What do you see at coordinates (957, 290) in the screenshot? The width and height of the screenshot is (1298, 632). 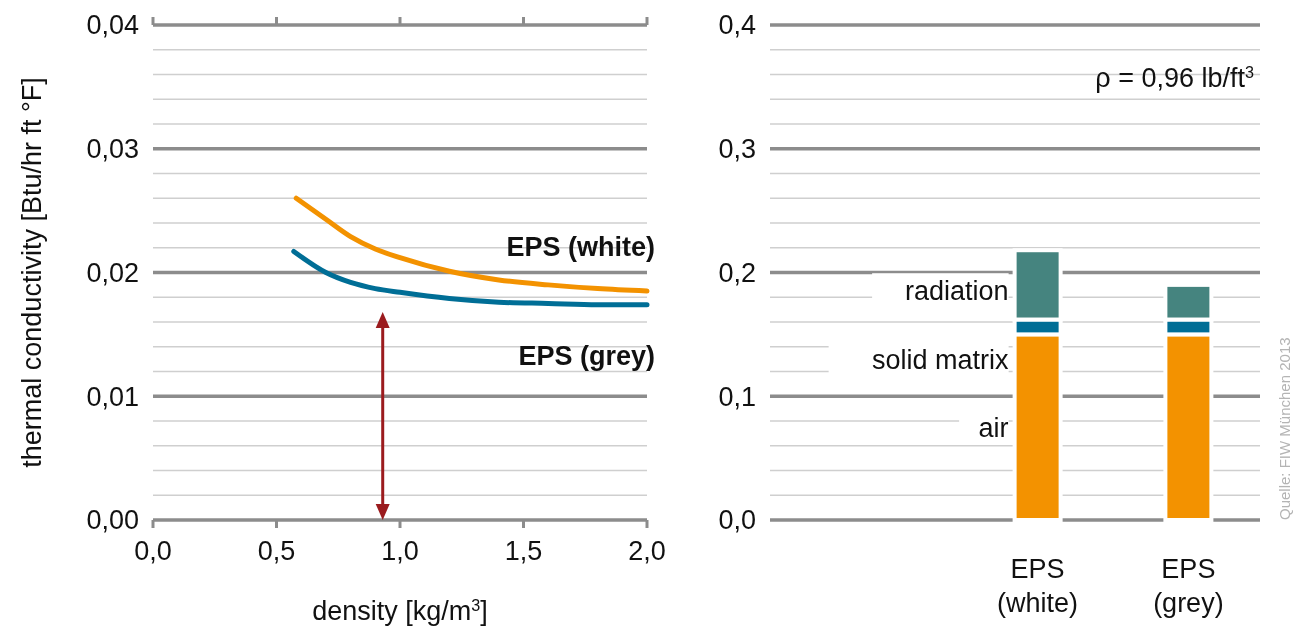 I see `series-label: radiation` at bounding box center [957, 290].